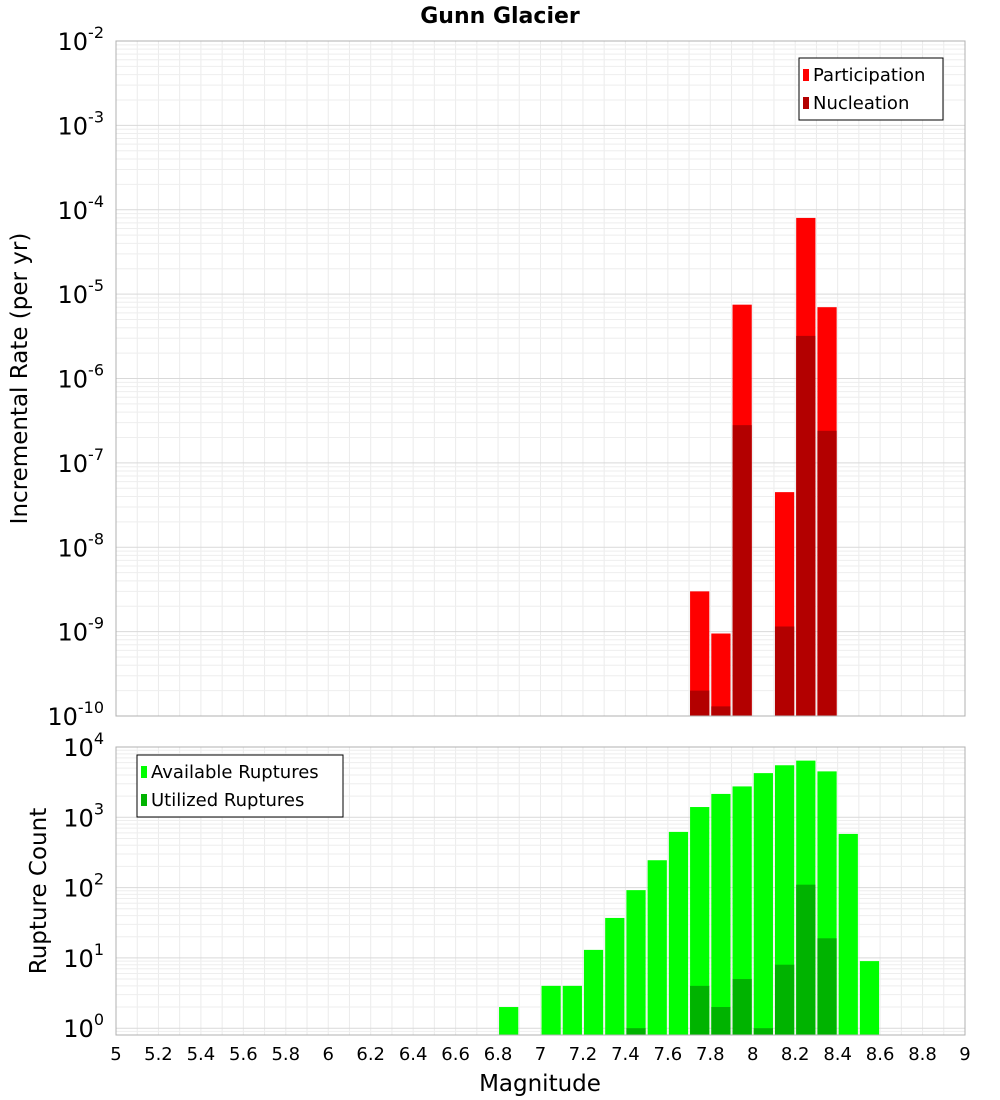 The width and height of the screenshot is (1000, 1100). What do you see at coordinates (413, 1054) in the screenshot?
I see `x-tick-label: 6.4` at bounding box center [413, 1054].